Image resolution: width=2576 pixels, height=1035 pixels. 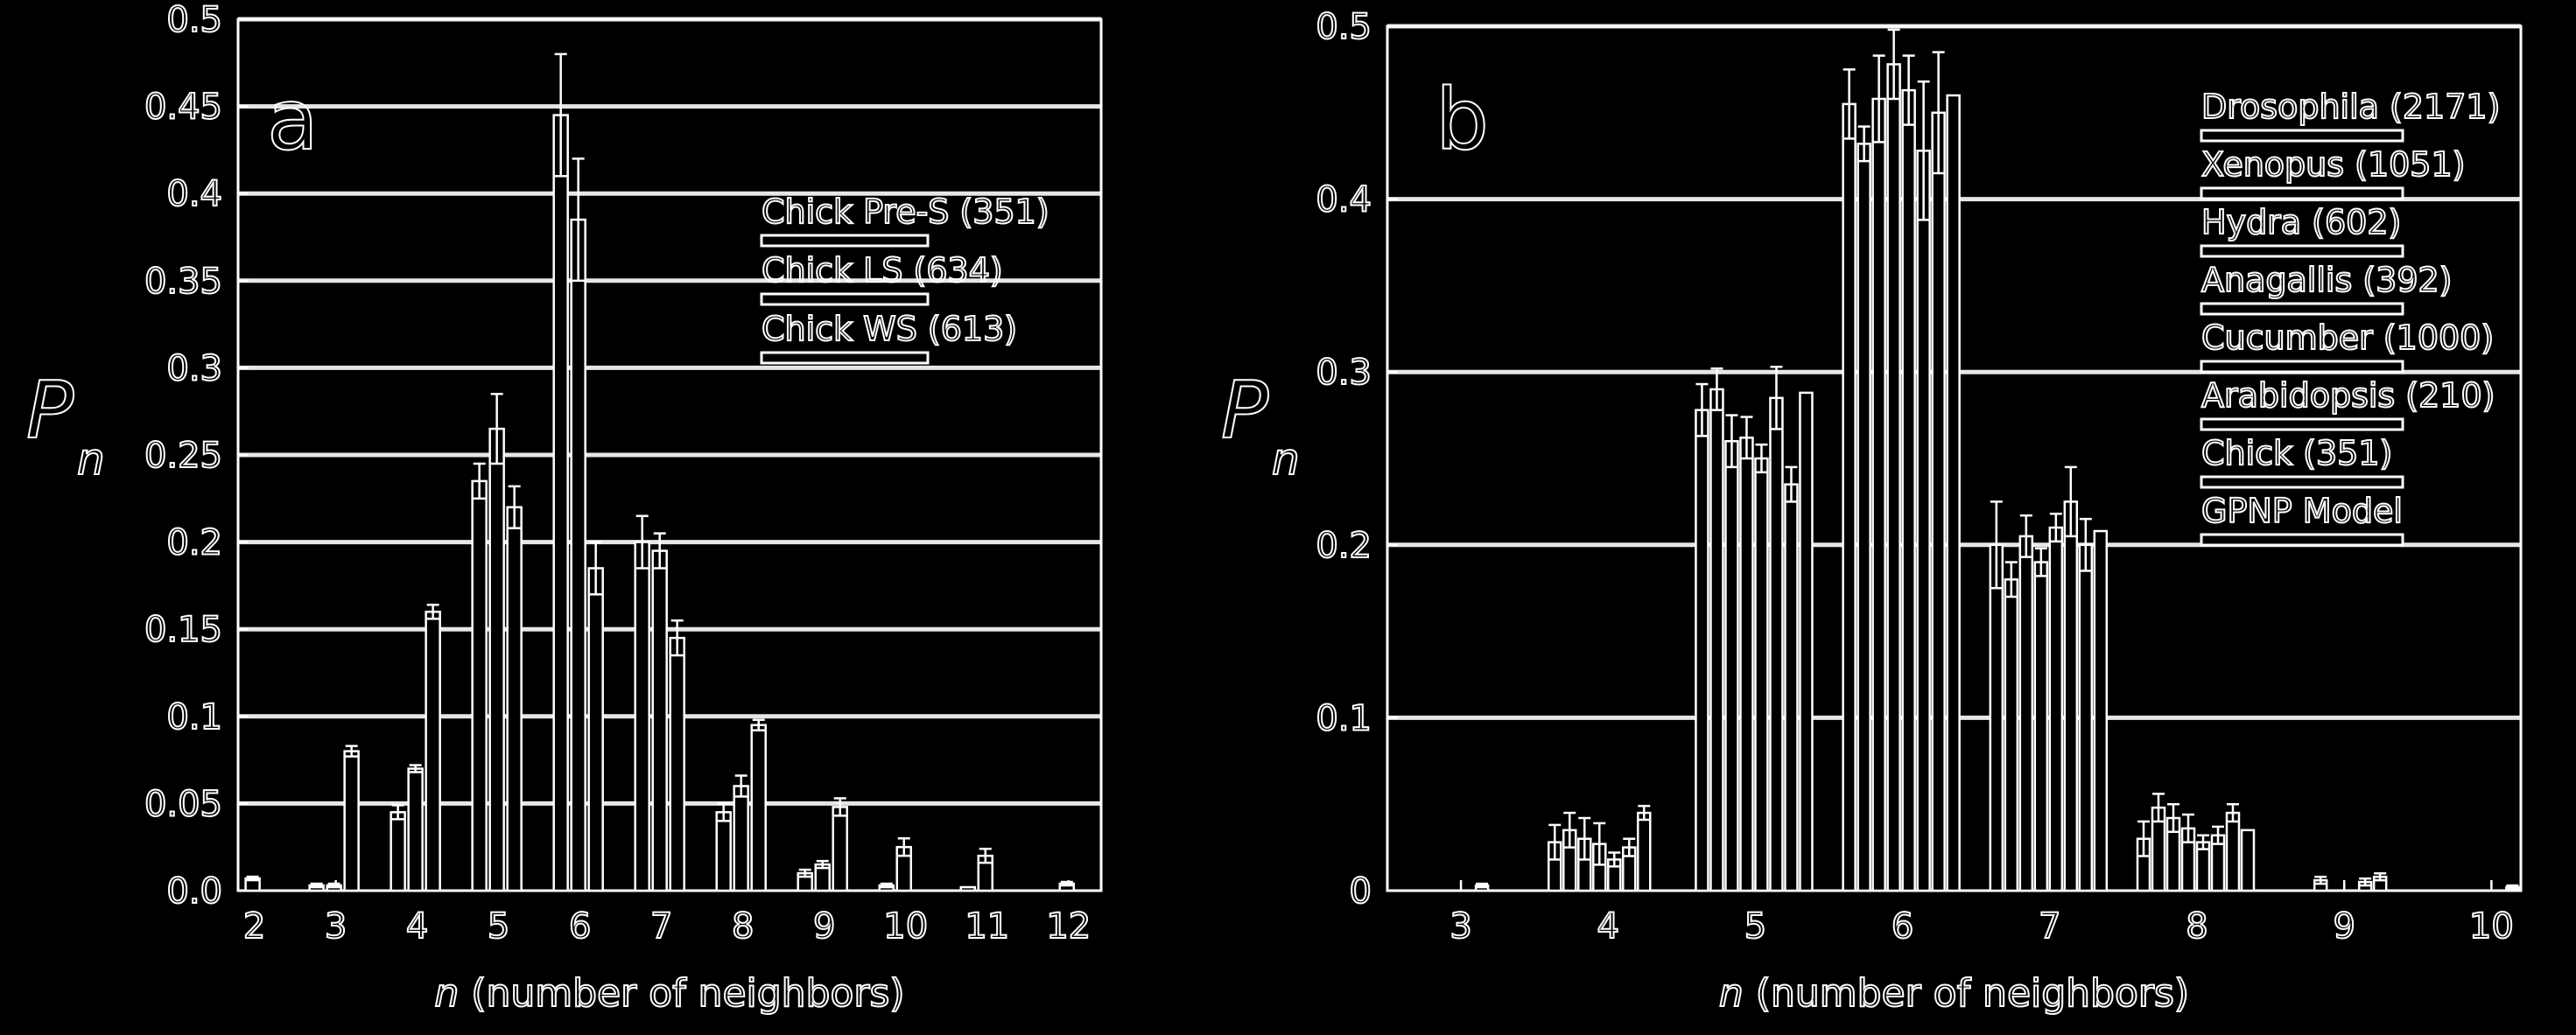 What do you see at coordinates (1967, 994) in the screenshot?
I see `x-axis-label-text: (number of neighbors)` at bounding box center [1967, 994].